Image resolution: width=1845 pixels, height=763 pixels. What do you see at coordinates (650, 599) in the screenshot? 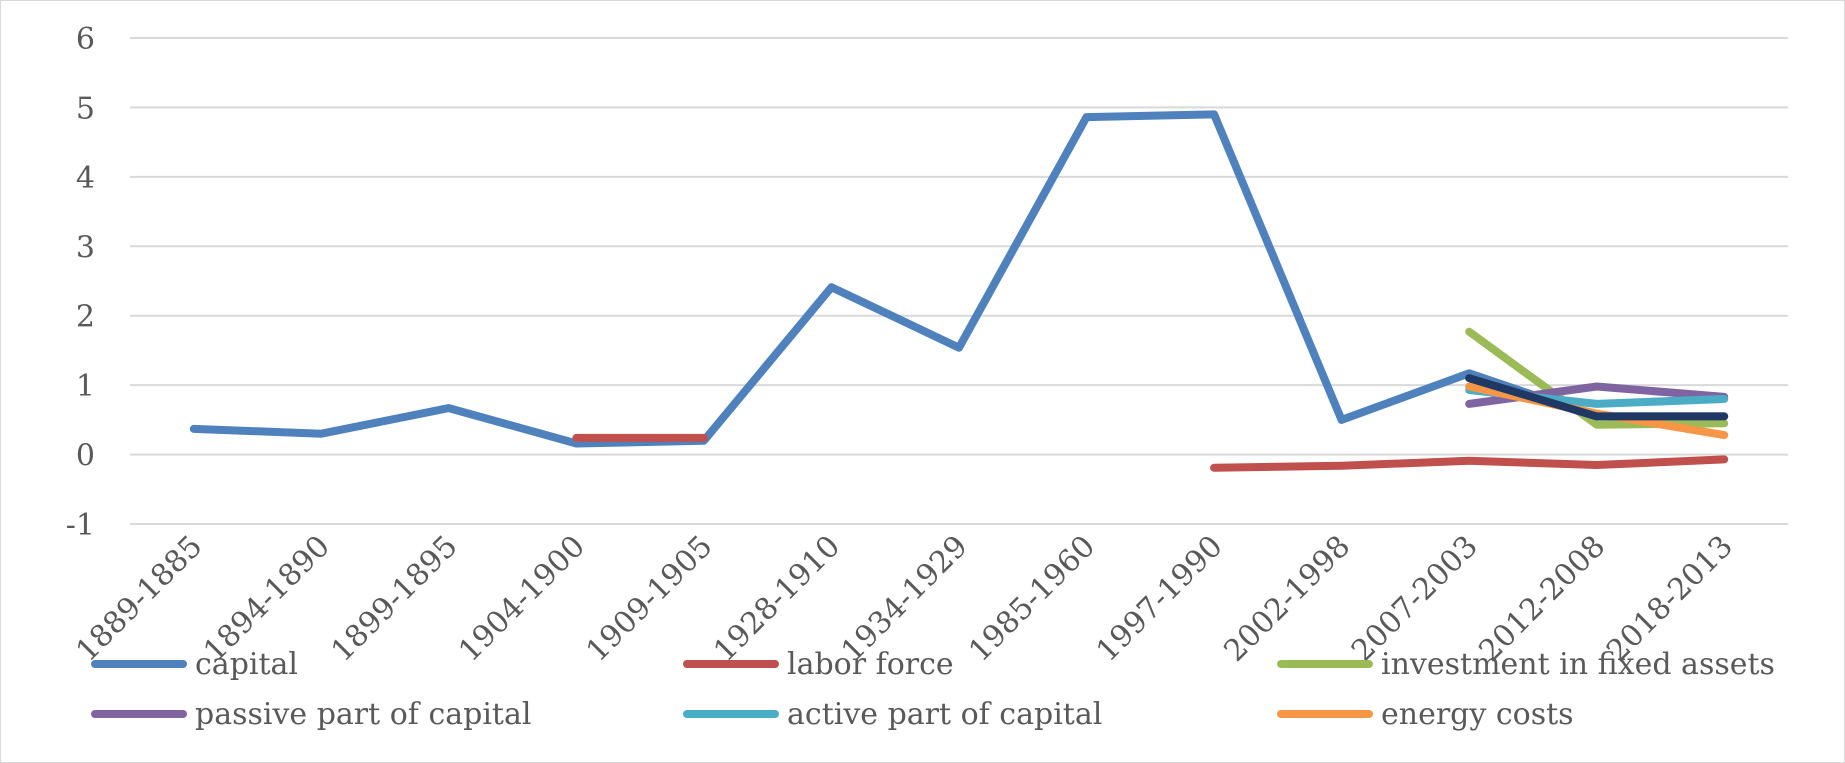
I see `x-tick-label: 1909-1905` at bounding box center [650, 599].